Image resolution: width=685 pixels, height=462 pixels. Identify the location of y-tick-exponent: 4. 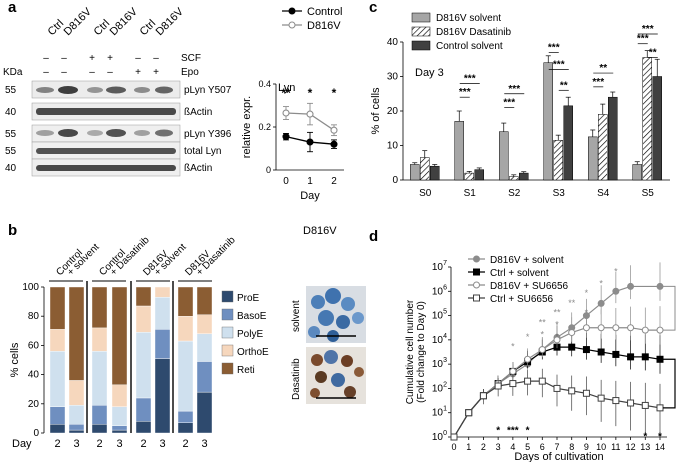
(445, 336).